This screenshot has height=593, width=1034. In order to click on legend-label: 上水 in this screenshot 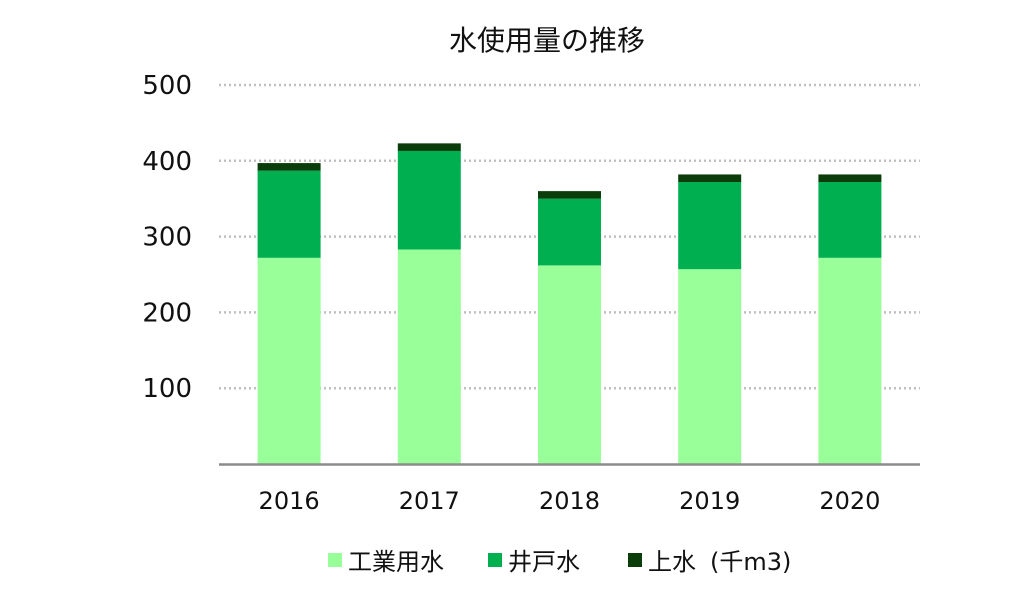, I will do `click(672, 562)`.